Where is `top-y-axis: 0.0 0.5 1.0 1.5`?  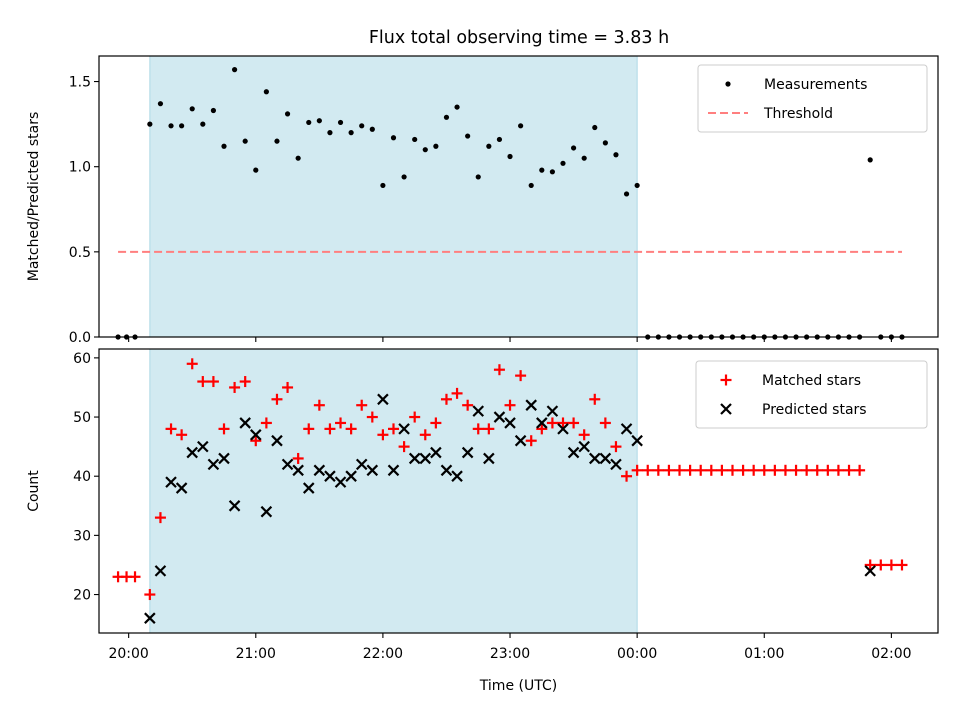 top-y-axis: 0.0 0.5 1.0 1.5 is located at coordinates (84, 210).